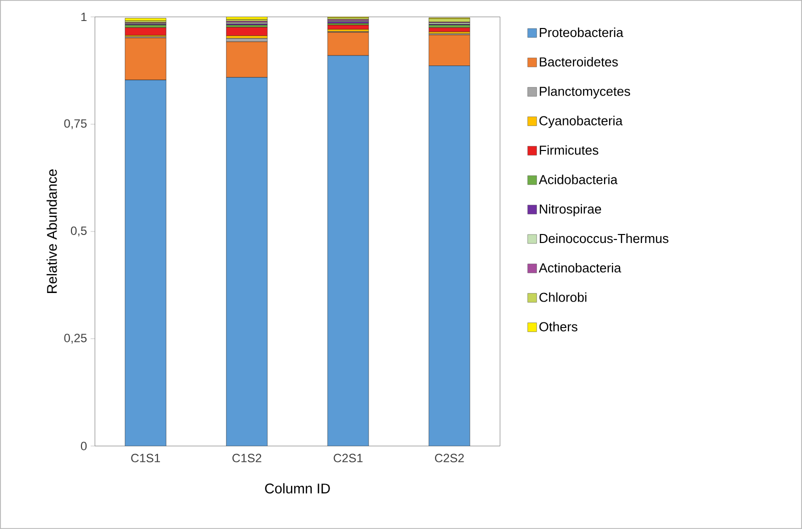  I want to click on legend-label: Deinococcus-Thermus, so click(604, 239).